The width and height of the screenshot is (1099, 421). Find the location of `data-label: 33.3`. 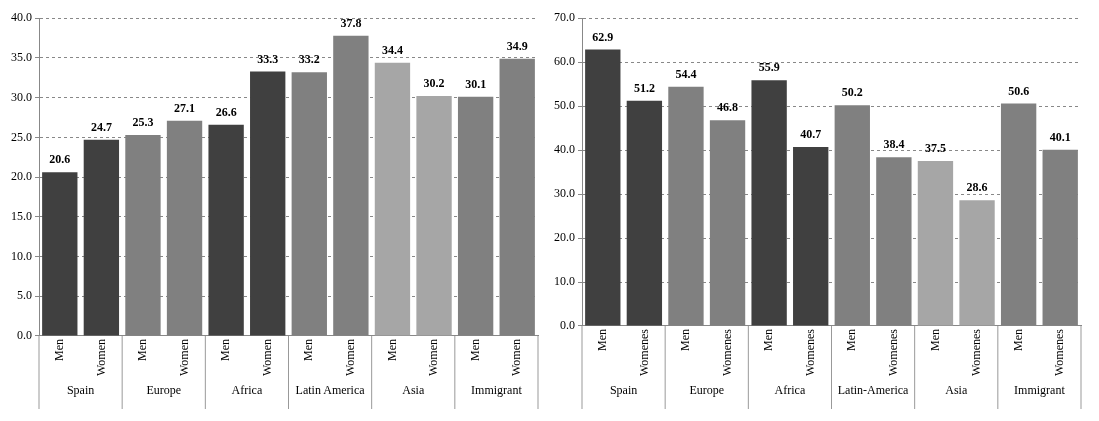

data-label: 33.3 is located at coordinates (268, 58).